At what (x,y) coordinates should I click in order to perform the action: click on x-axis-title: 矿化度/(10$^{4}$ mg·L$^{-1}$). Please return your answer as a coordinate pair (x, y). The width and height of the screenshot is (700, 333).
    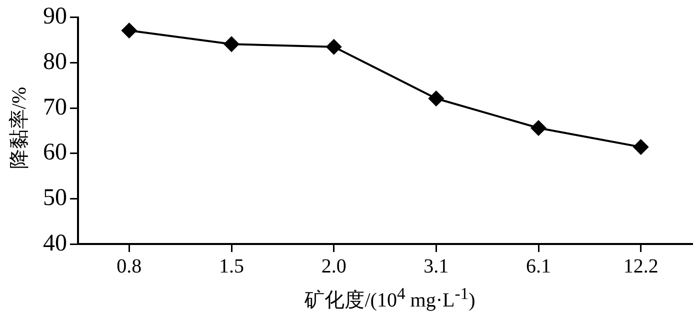
    Looking at the image, I should click on (390, 299).